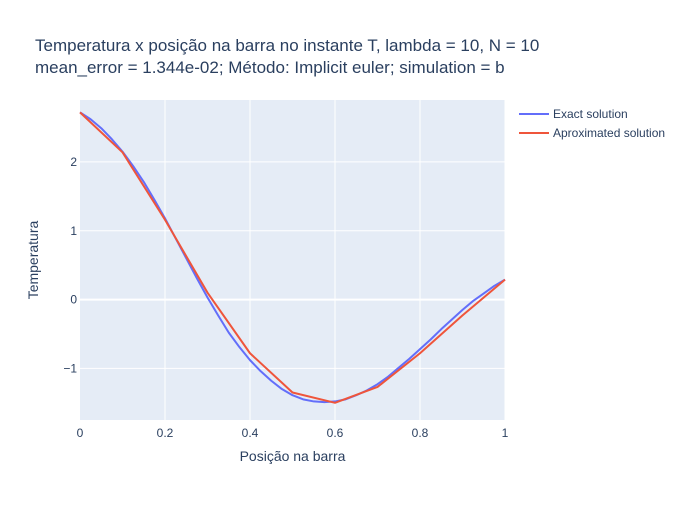  What do you see at coordinates (250, 433) in the screenshot?
I see `x-tick-label: 0.4` at bounding box center [250, 433].